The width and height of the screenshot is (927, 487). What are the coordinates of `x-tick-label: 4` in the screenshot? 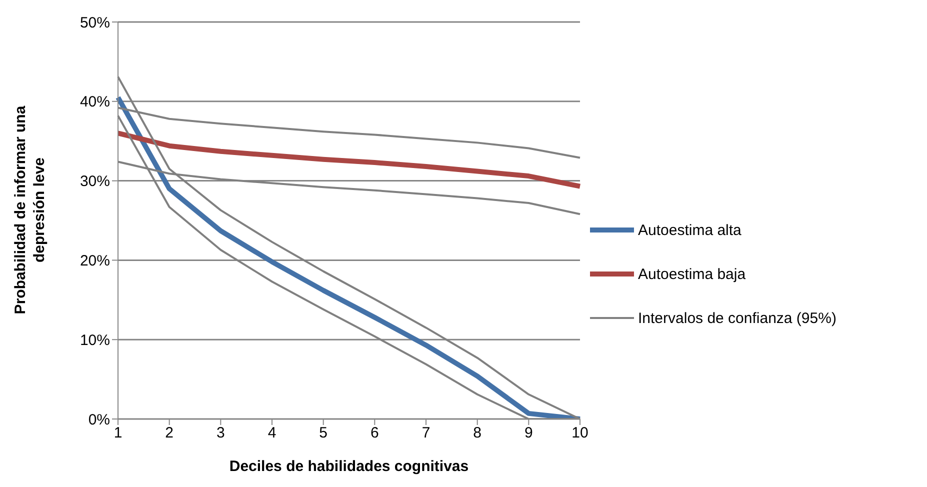 It's located at (272, 433).